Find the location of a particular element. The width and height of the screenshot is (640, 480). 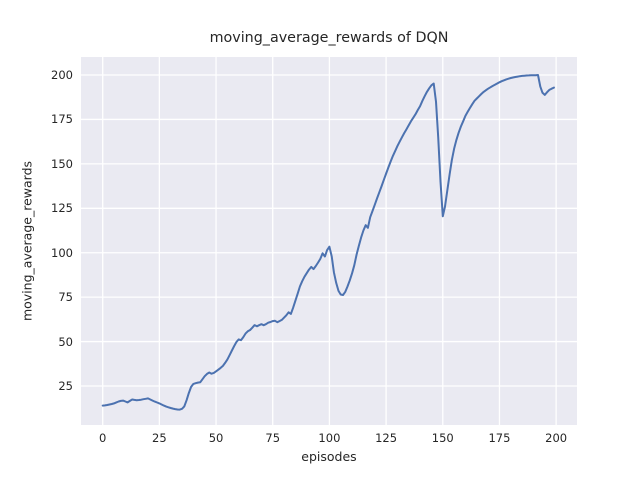

y-tick-label: 200 is located at coordinates (62, 75).